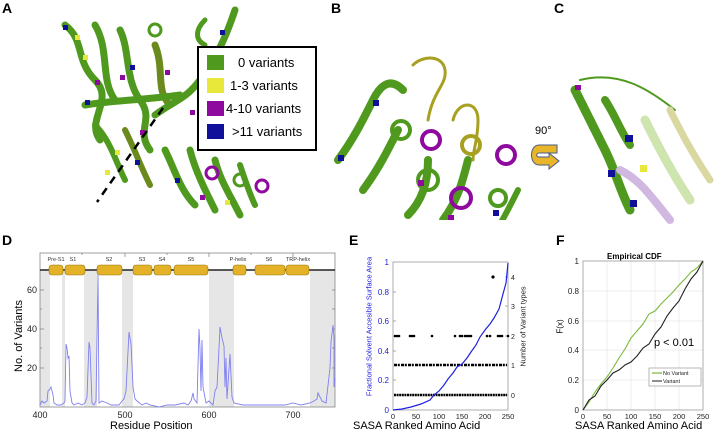 The image size is (718, 434). I want to click on legend-item-0-variants: 0 variants, so click(250, 62).